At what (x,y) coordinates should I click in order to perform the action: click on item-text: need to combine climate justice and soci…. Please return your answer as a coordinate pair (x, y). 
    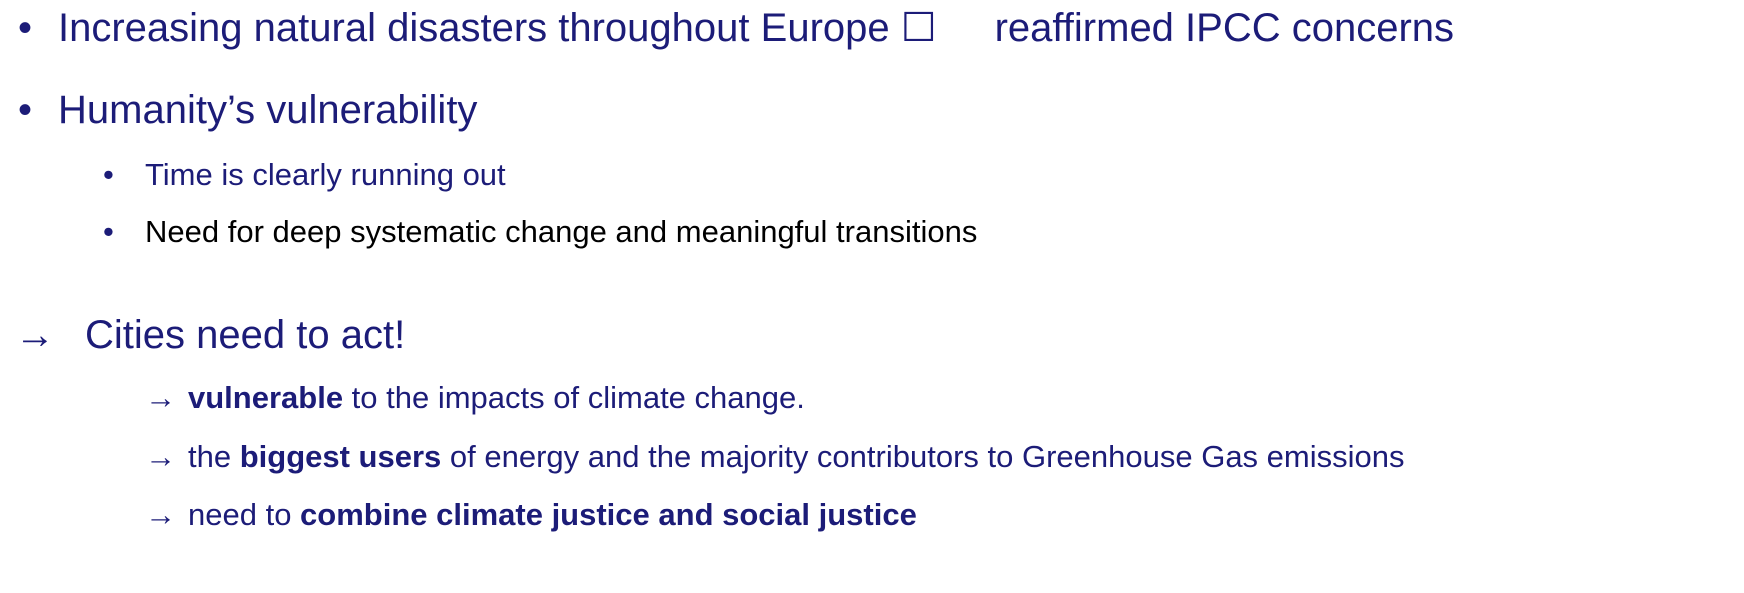
    Looking at the image, I should click on (552, 514).